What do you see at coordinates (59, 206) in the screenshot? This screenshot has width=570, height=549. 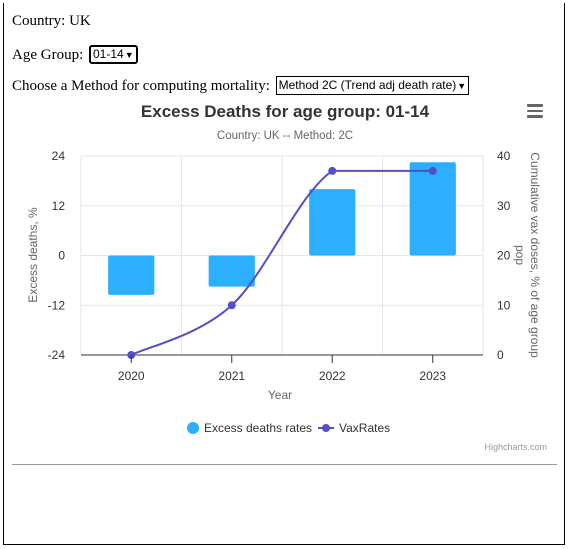 I see `y-tick-label: 12` at bounding box center [59, 206].